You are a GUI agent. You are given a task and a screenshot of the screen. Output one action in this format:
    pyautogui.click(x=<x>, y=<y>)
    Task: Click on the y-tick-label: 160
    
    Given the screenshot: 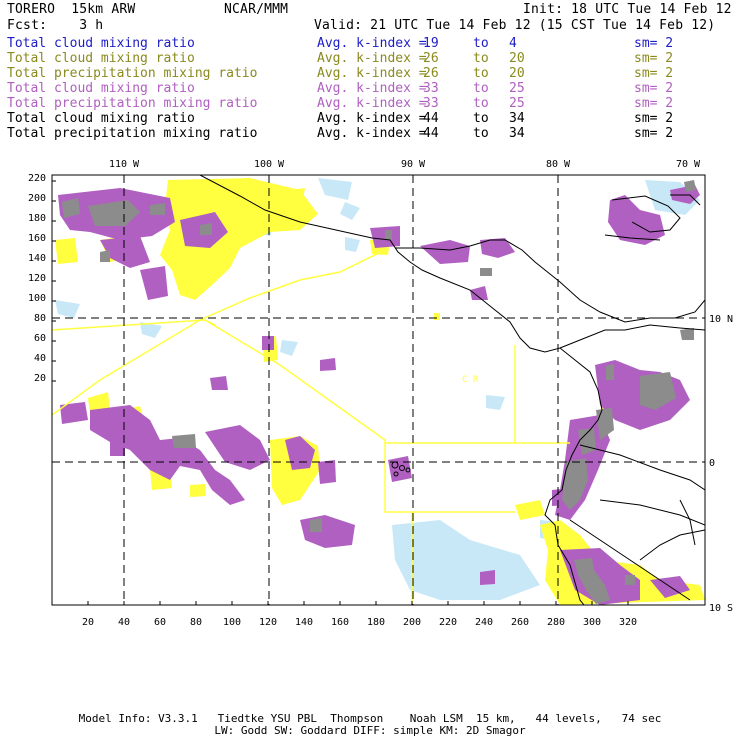 What is the action you would take?
    pyautogui.click(x=37, y=238)
    